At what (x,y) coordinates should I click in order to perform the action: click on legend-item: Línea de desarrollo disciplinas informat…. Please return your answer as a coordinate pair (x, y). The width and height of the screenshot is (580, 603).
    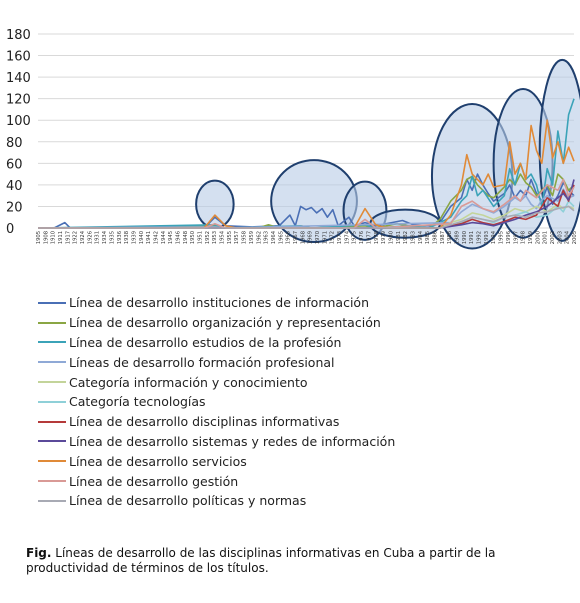
    Looking at the image, I should click on (298, 422).